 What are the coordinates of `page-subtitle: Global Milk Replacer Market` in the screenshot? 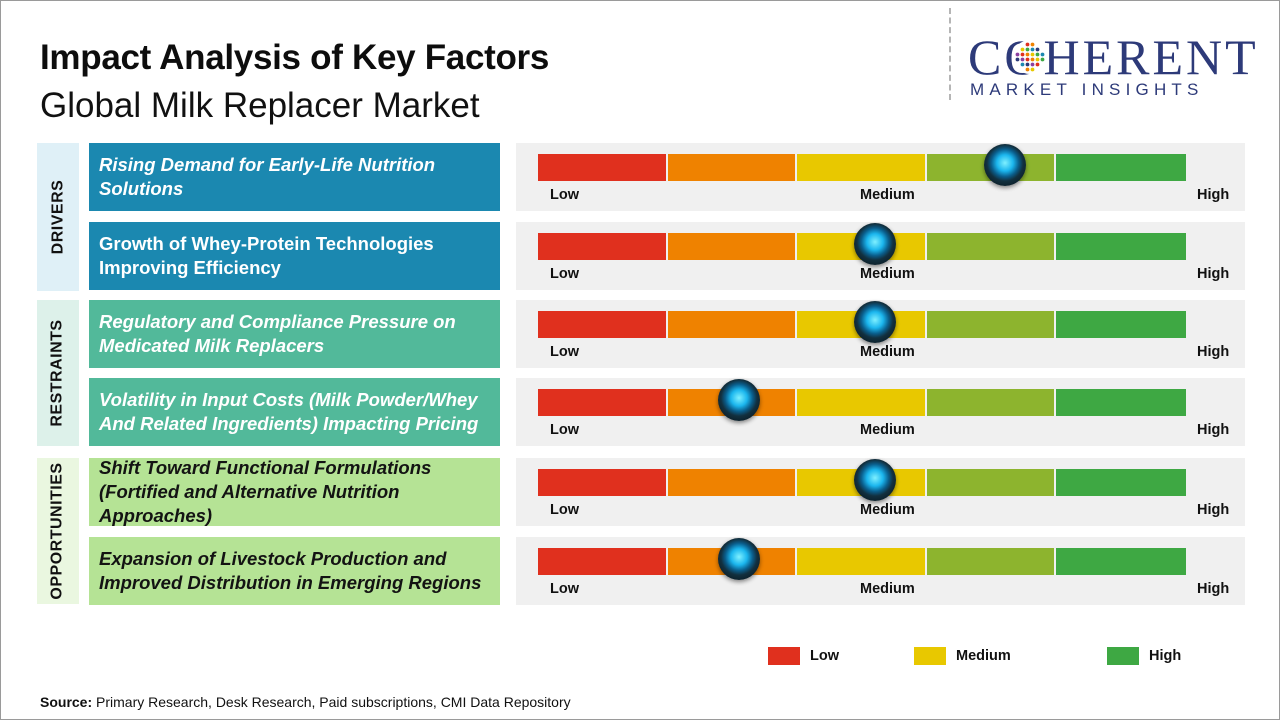 It's located at (260, 105).